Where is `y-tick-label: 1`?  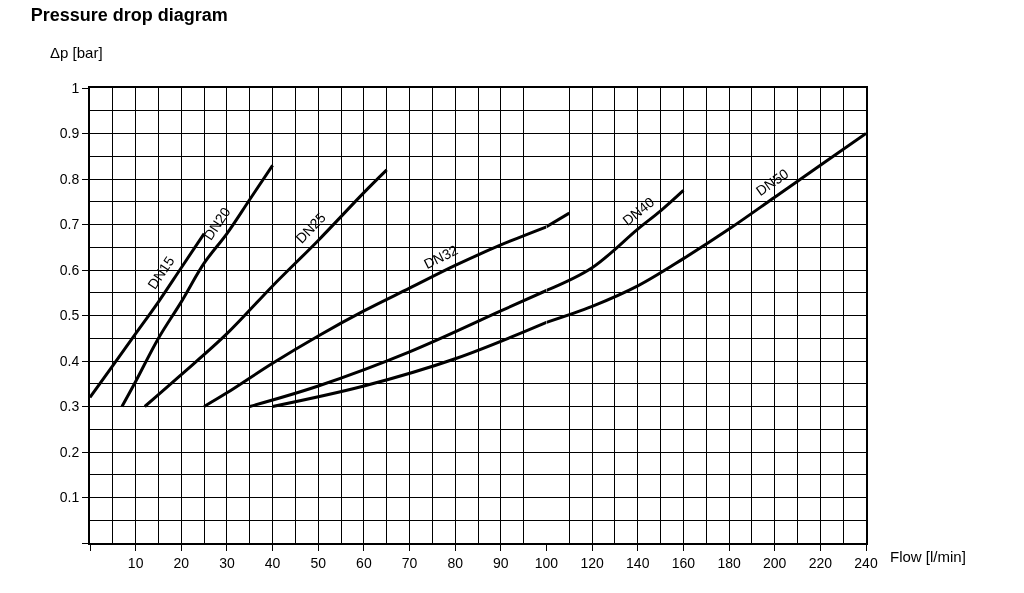
y-tick-label: 1 is located at coordinates (75, 87).